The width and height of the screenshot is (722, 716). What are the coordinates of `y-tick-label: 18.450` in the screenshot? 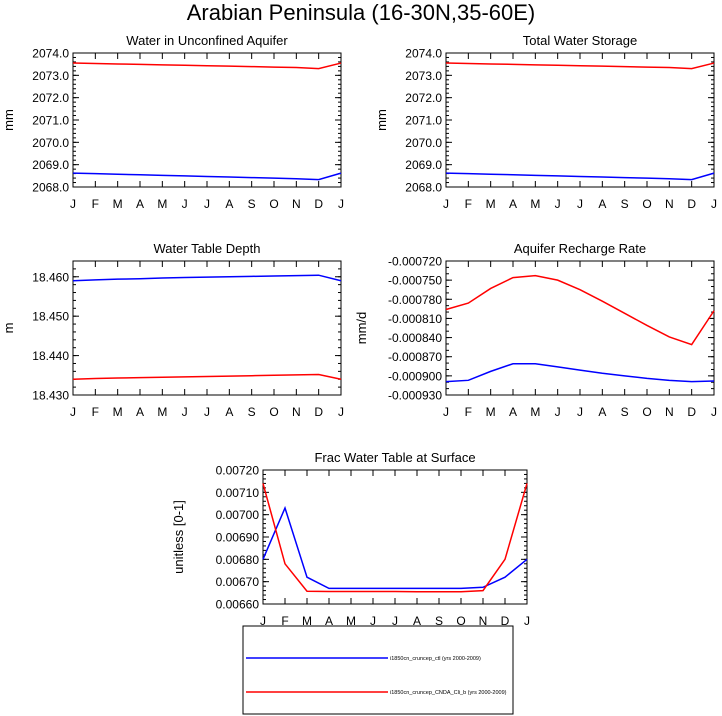 It's located at (50, 317).